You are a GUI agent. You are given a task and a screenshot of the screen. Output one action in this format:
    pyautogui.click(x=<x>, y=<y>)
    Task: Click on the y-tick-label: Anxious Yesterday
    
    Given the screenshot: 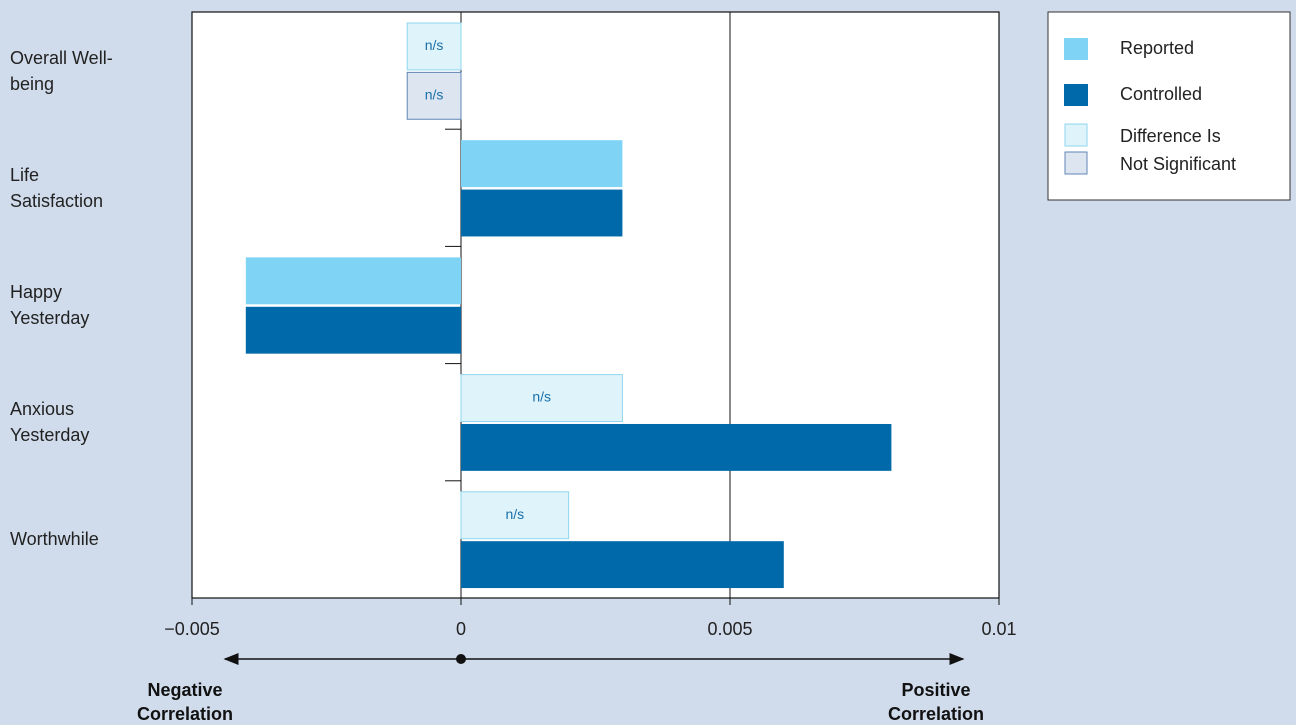 What is the action you would take?
    pyautogui.click(x=50, y=422)
    